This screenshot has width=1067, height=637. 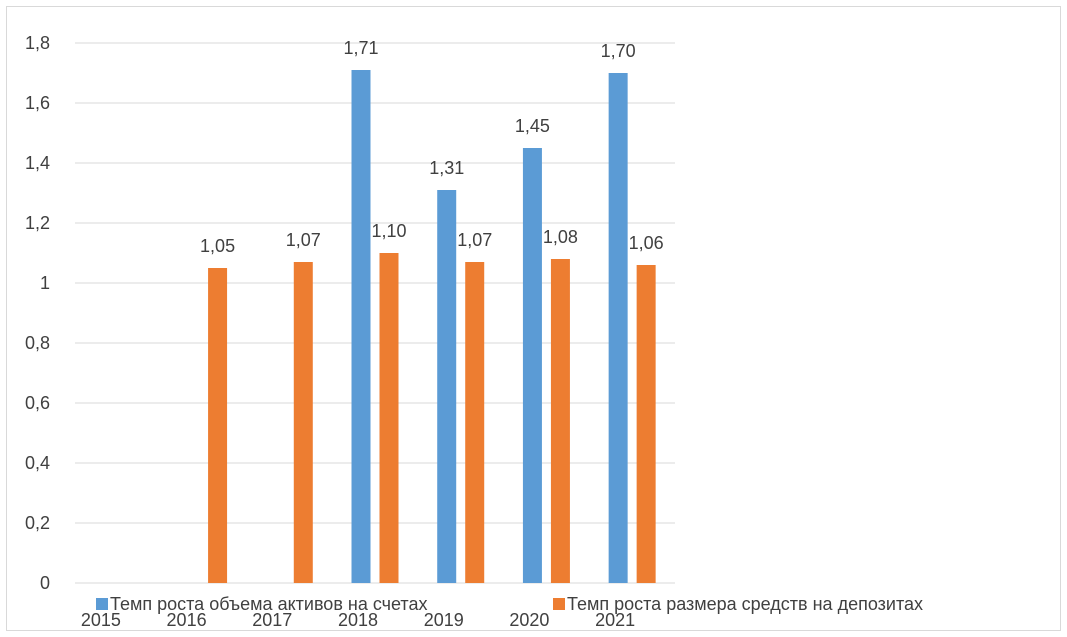 I want to click on x-tick-label: 2016, so click(x=187, y=620).